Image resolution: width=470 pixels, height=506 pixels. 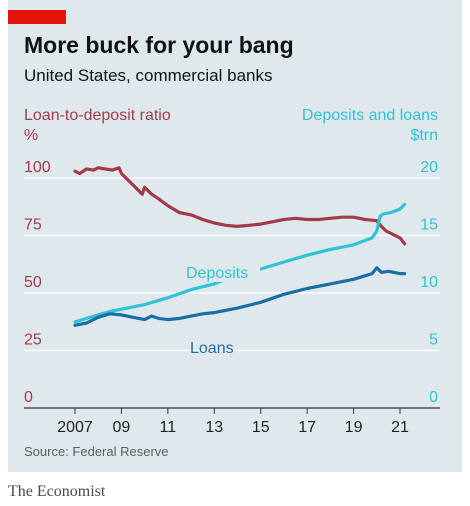 What do you see at coordinates (37, 17) in the screenshot?
I see `brand-red-tag` at bounding box center [37, 17].